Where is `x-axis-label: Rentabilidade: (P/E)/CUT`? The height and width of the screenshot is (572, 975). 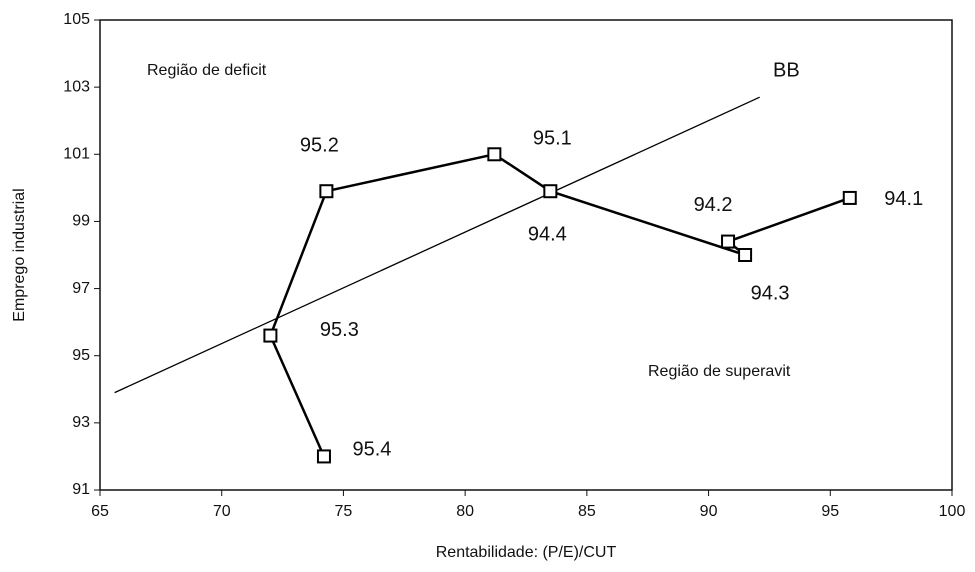
x-axis-label: Rentabilidade: (P/E)/CUT is located at coordinates (526, 552).